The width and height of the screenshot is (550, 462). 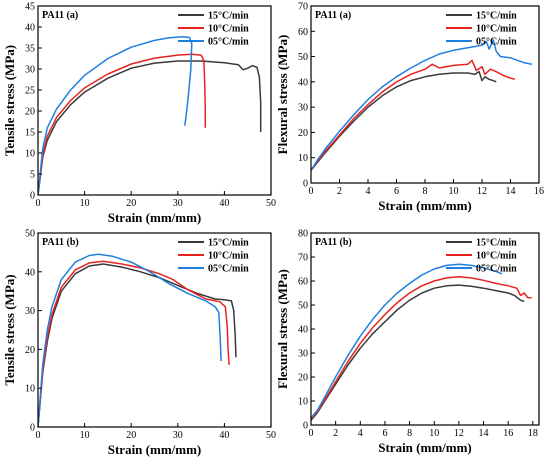 I want to click on y-tick-label: 80, so click(x=303, y=234).